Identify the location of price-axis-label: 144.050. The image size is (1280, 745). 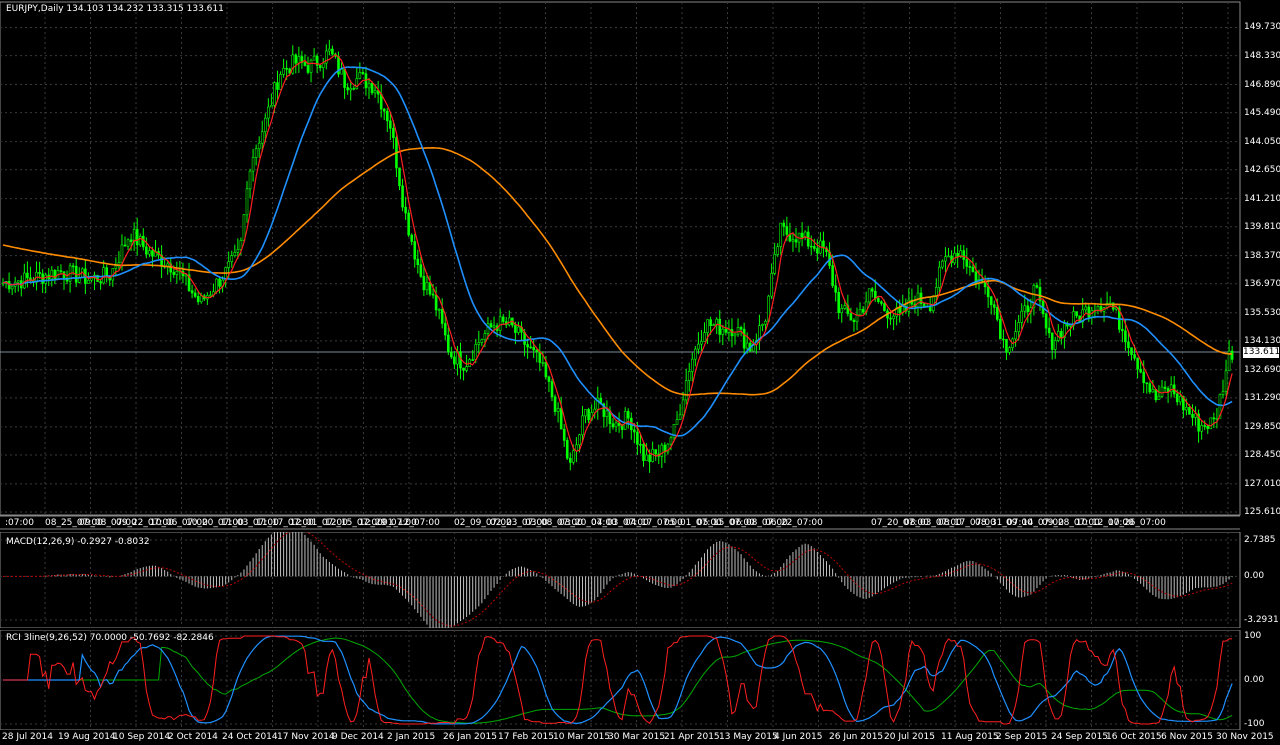
(1262, 141).